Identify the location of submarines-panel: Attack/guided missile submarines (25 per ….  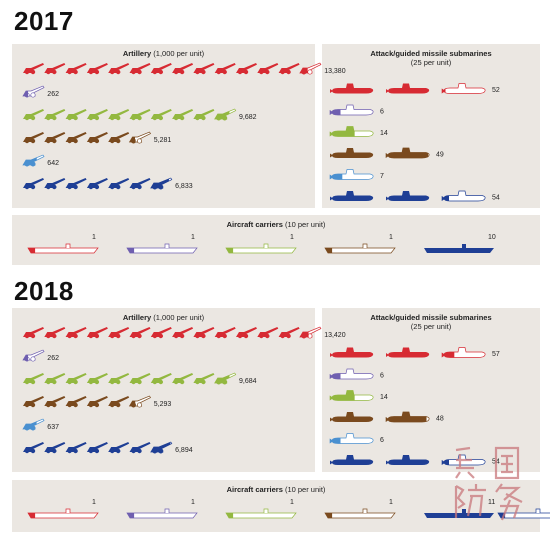
(431, 390).